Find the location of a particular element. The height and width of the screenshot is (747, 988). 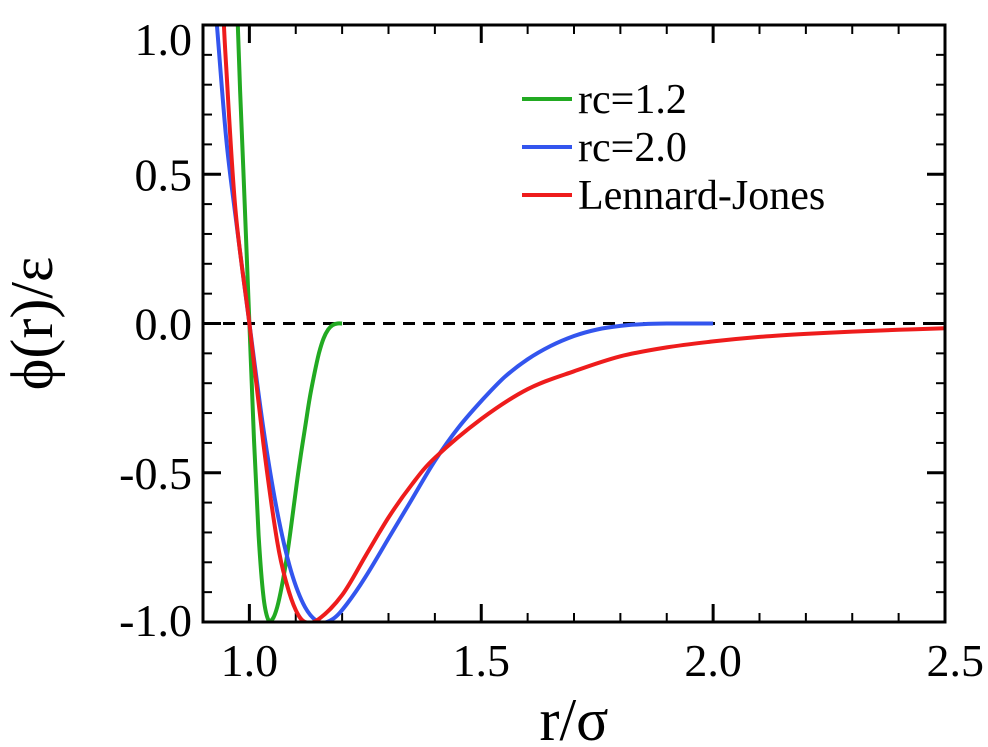

x-tick-label: 2.0 is located at coordinates (713, 660).